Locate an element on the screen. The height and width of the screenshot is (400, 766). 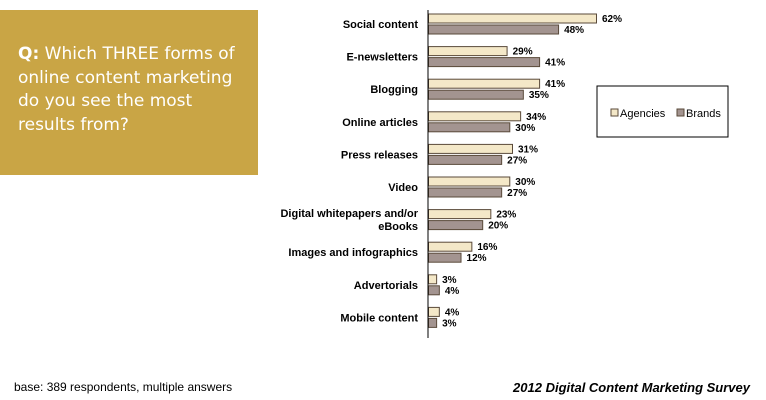
legend-label-brands: Brands is located at coordinates (703, 114).